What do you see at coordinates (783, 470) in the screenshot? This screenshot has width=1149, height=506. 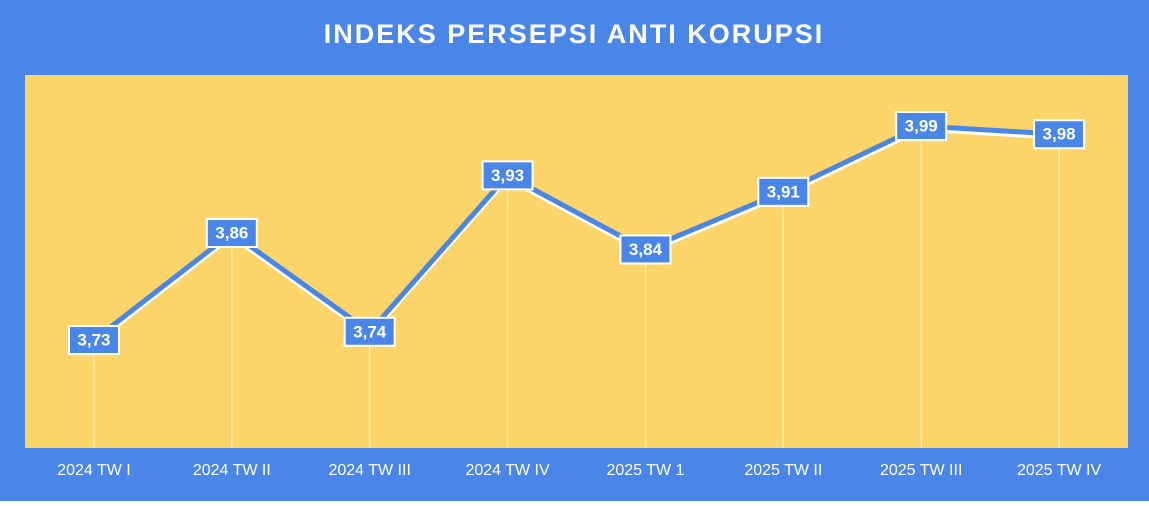 I see `x-tick-label: 2025 TW II` at bounding box center [783, 470].